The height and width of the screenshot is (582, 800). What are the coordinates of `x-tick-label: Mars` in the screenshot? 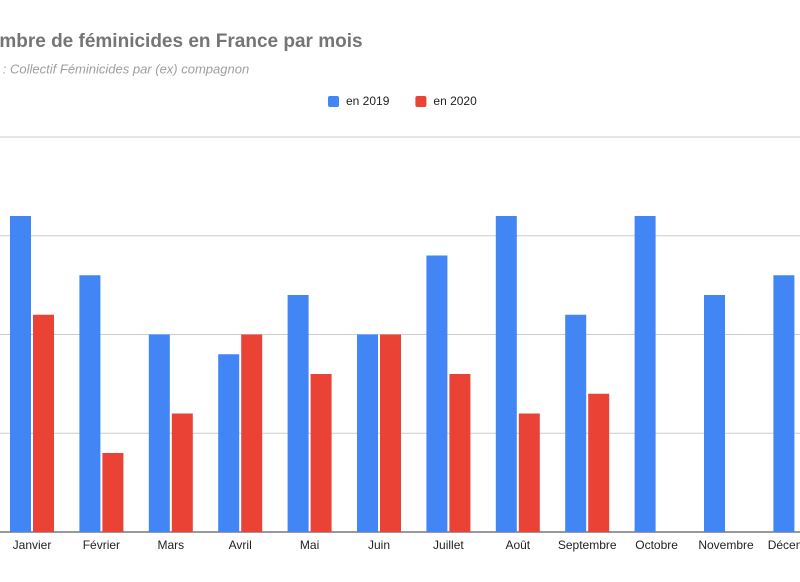 It's located at (170, 545).